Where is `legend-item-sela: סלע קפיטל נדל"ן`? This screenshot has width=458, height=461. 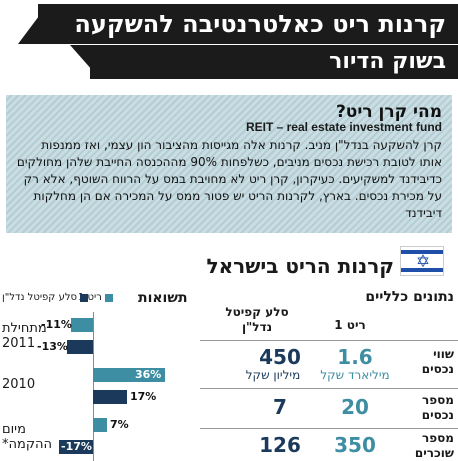 legend-item-sela: סלע קפיטל נדל"ן is located at coordinates (45, 297).